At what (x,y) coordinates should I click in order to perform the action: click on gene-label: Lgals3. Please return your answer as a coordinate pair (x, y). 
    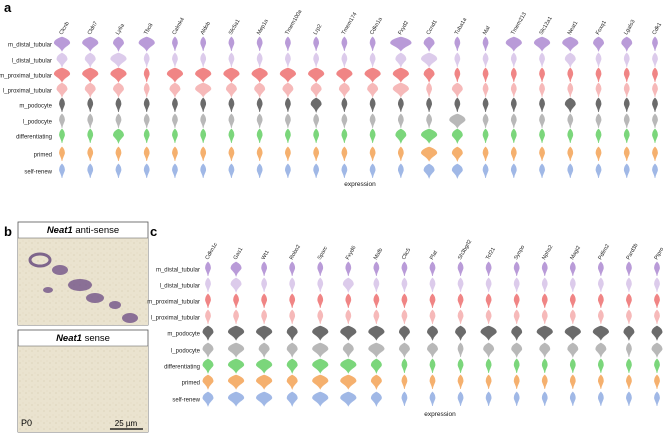
    Looking at the image, I should click on (629, 27).